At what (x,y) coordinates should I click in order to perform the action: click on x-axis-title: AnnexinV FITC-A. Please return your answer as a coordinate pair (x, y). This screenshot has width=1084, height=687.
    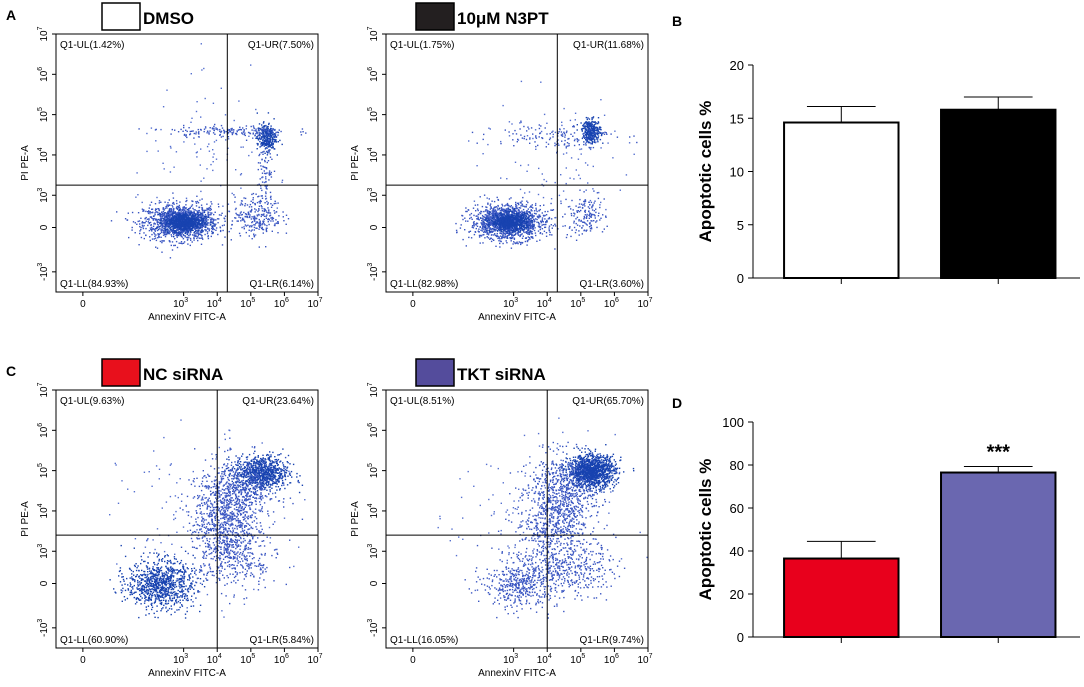
    Looking at the image, I should click on (187, 317).